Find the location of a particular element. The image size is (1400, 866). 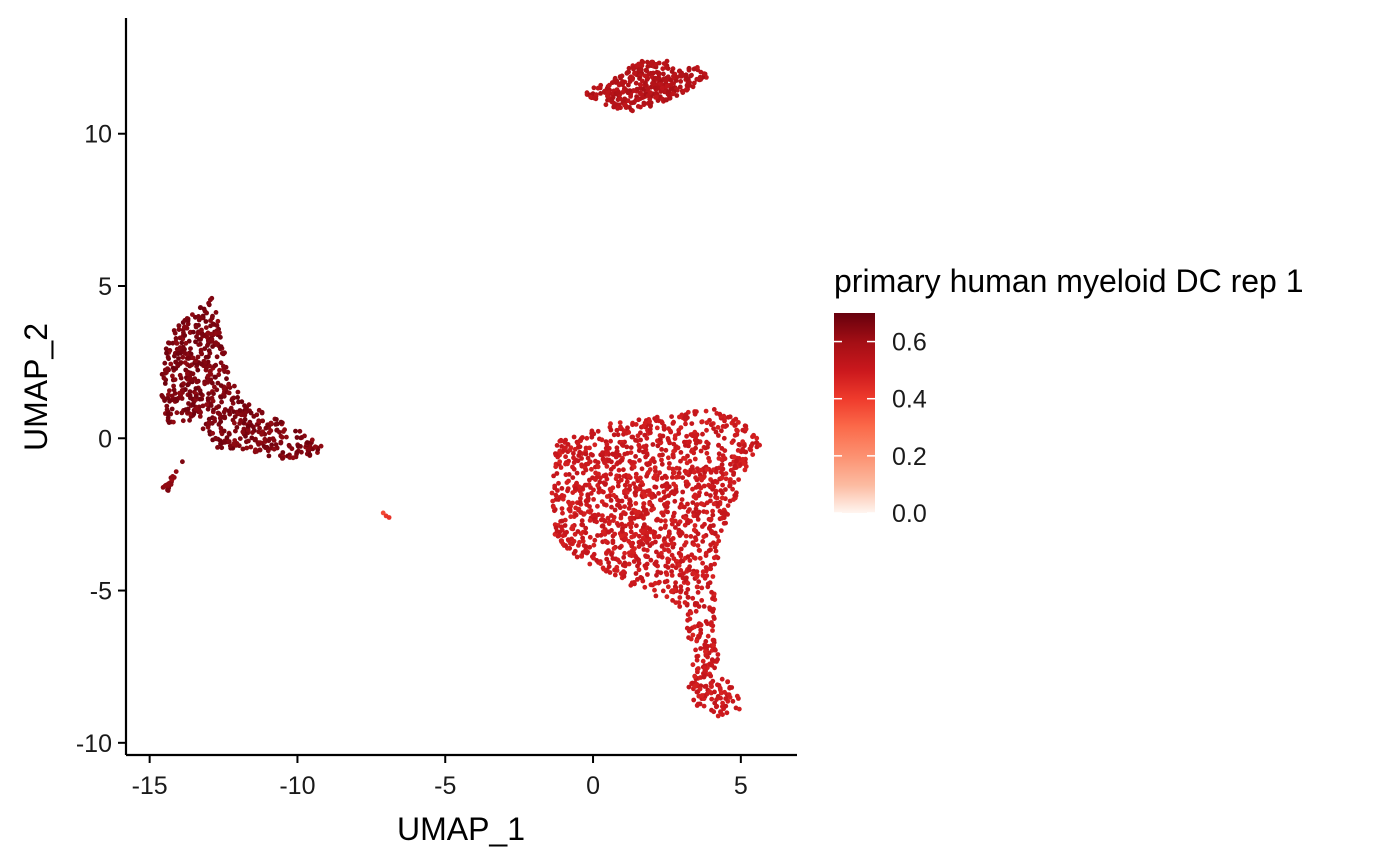

legend-tick-label: 0.0 is located at coordinates (909, 514).